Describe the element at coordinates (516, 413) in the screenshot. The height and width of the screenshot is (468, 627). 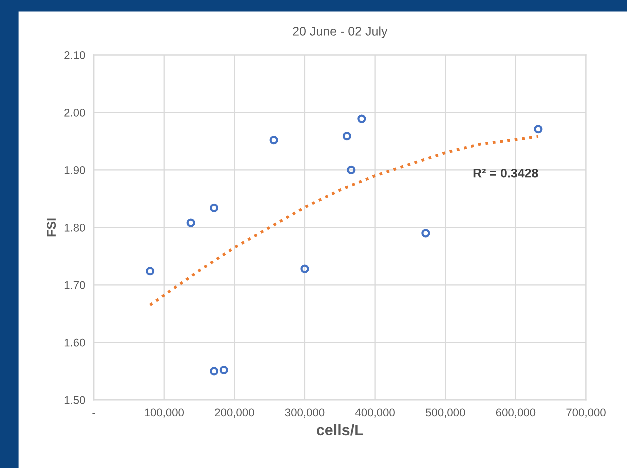
I see `x-tick-label: 600,000` at that location.